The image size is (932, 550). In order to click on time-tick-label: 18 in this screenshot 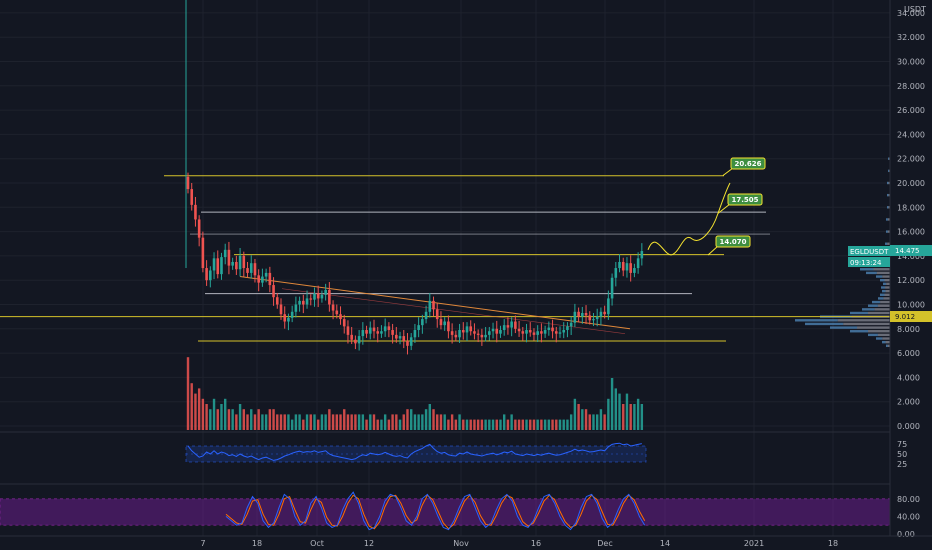, I will do `click(257, 543)`.